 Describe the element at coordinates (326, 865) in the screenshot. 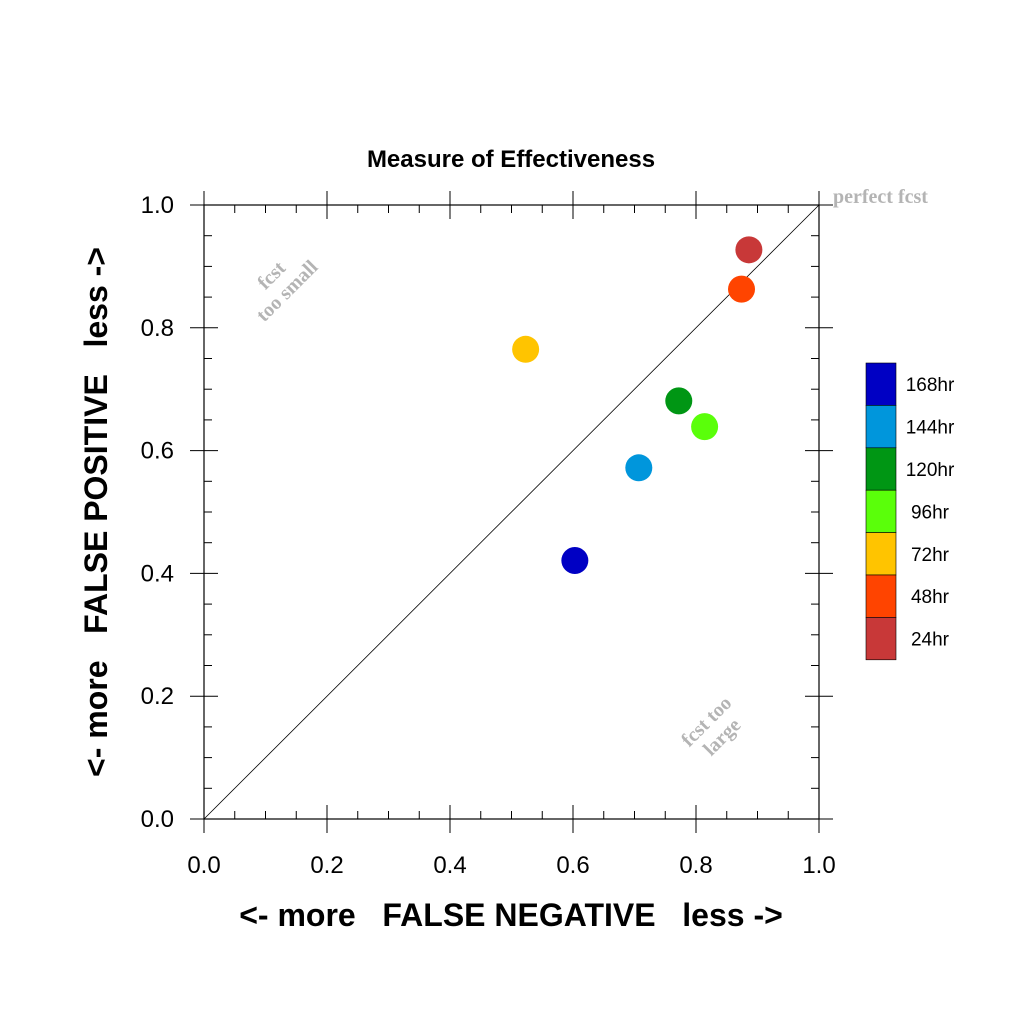

I see `x-tick-label: 0.2` at that location.